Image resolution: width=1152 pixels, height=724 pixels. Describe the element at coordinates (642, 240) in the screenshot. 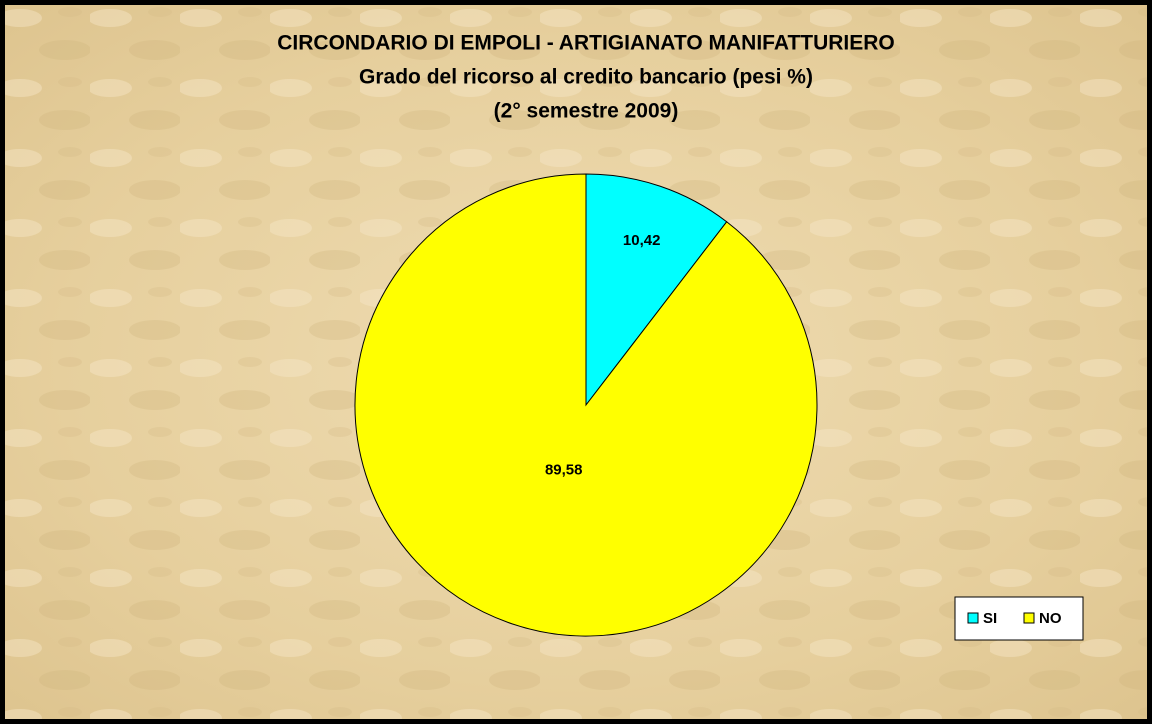

I see `data-label: 10,42` at that location.